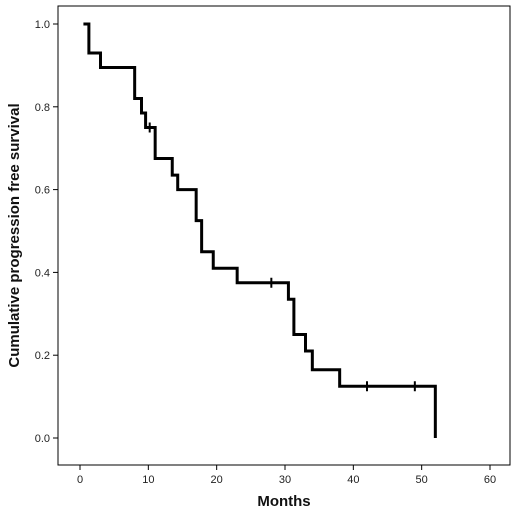  Describe the element at coordinates (42, 356) in the screenshot. I see `y-tick-label: 0.2` at that location.